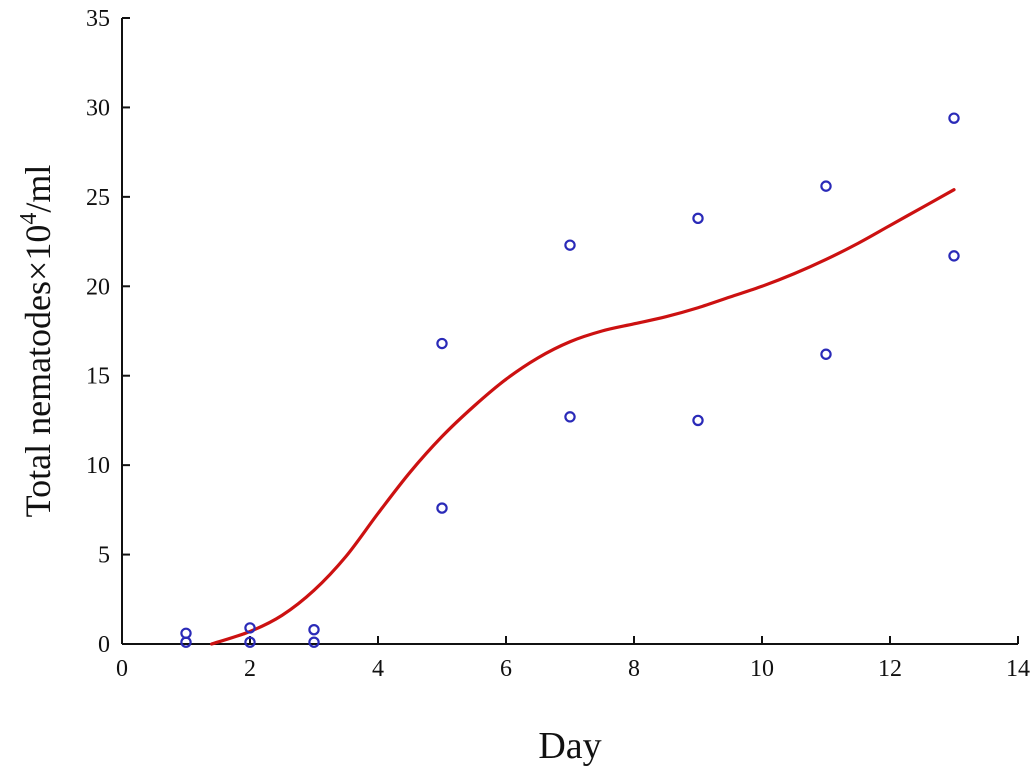  What do you see at coordinates (98, 377) in the screenshot?
I see `y-tick-label: 15` at bounding box center [98, 377].